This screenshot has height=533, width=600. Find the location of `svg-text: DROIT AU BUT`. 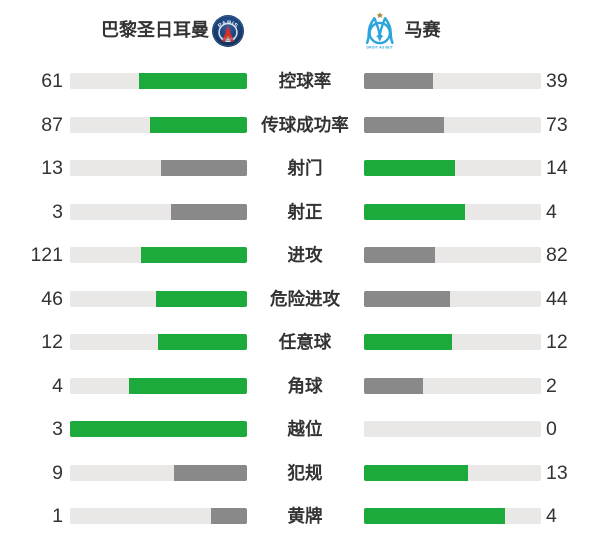

svg-text: DROIT AU BUT is located at coordinates (379, 47).